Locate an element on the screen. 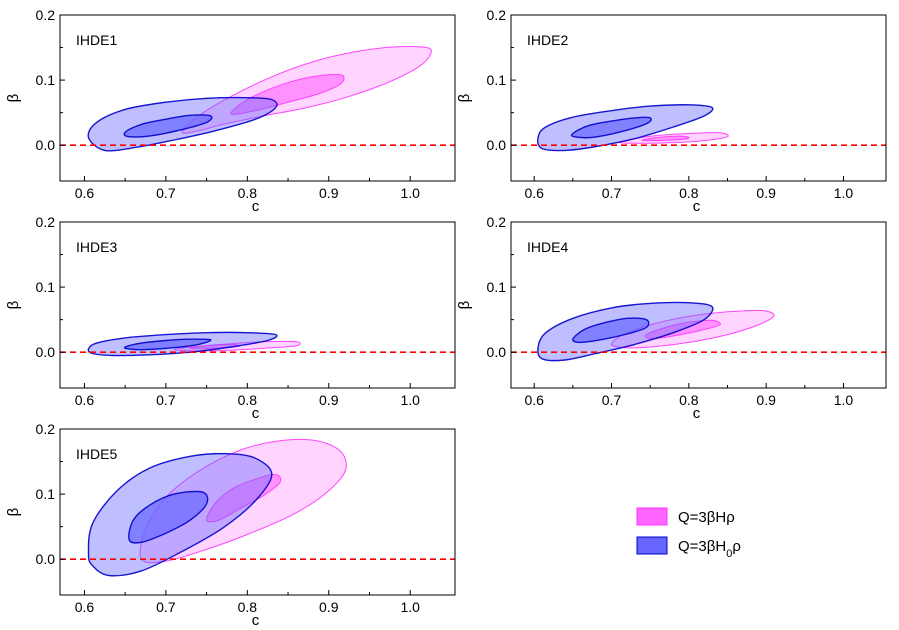 The height and width of the screenshot is (630, 899). panel-title: IHDE5 is located at coordinates (96, 454).